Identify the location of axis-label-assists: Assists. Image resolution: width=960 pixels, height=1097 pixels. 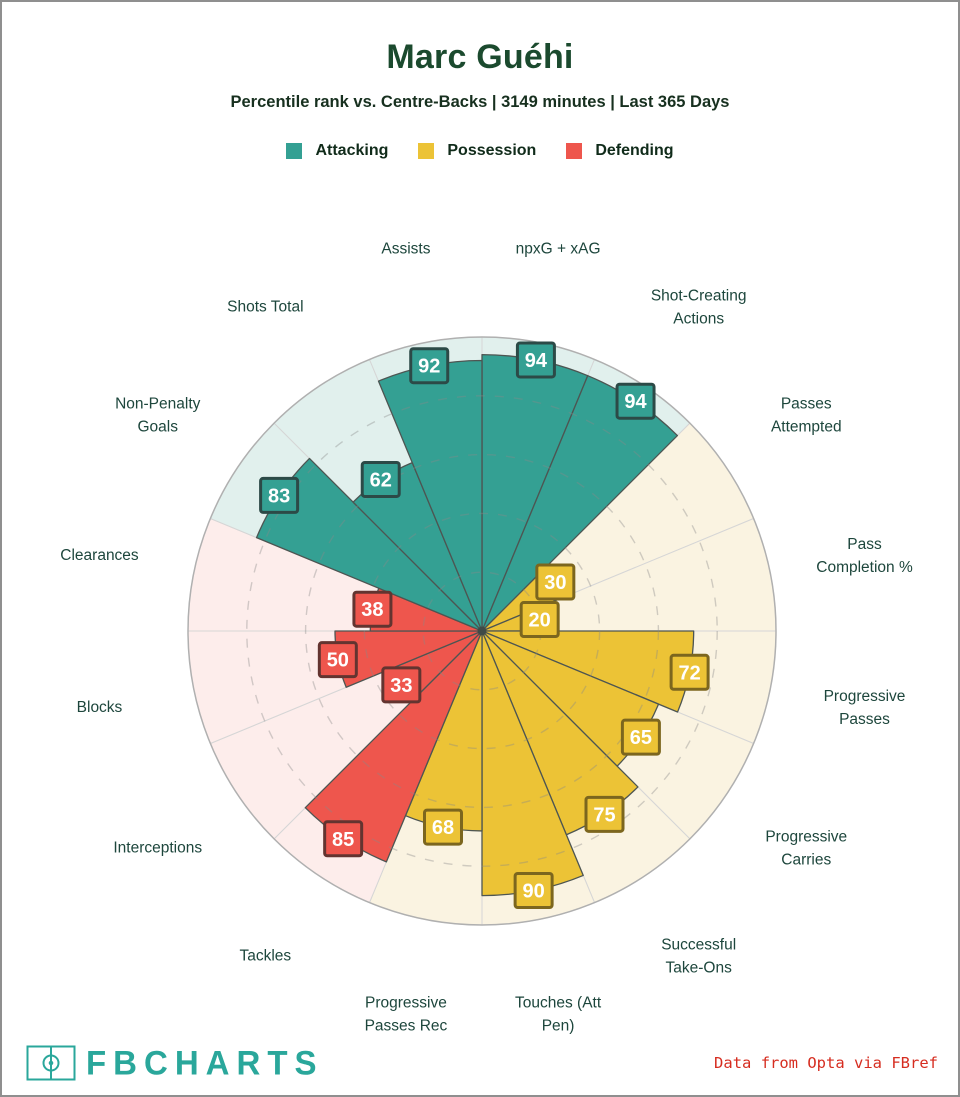
(405, 248).